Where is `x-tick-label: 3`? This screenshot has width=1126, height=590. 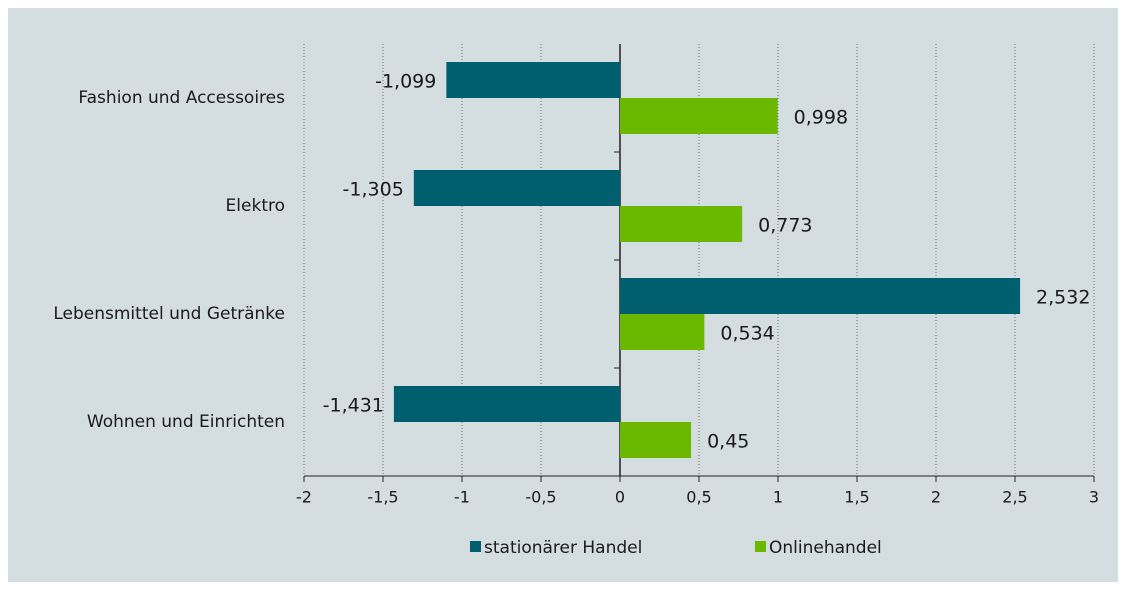 x-tick-label: 3 is located at coordinates (1094, 497).